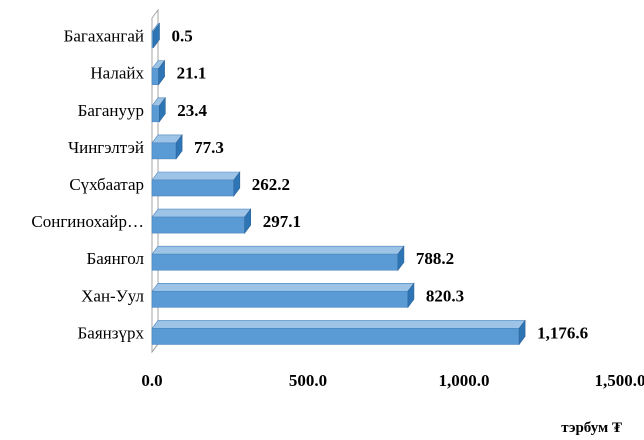 This screenshot has width=644, height=440. What do you see at coordinates (112, 295) in the screenshot?
I see `category-label: Хан-Уул` at bounding box center [112, 295].